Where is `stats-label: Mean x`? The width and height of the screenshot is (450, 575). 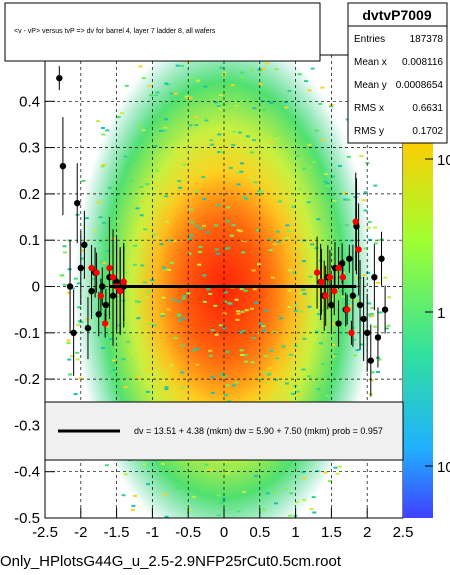 stats-label: Mean x is located at coordinates (370, 62).